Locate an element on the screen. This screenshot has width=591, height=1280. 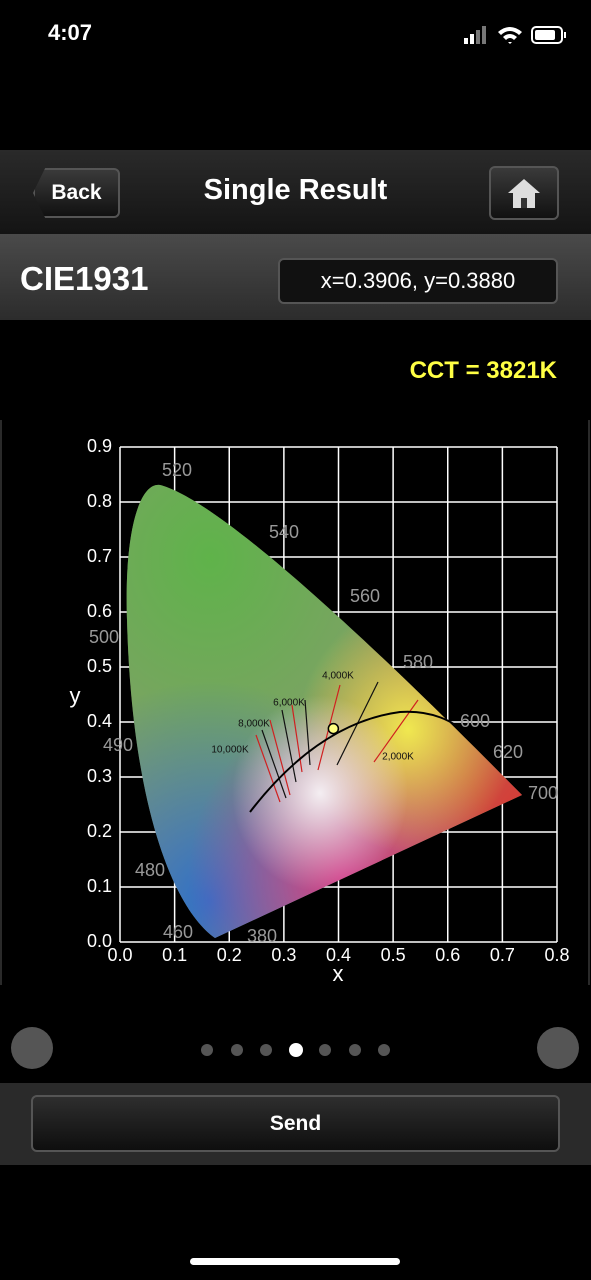
x-tick-label: 0.2 is located at coordinates (229, 955).